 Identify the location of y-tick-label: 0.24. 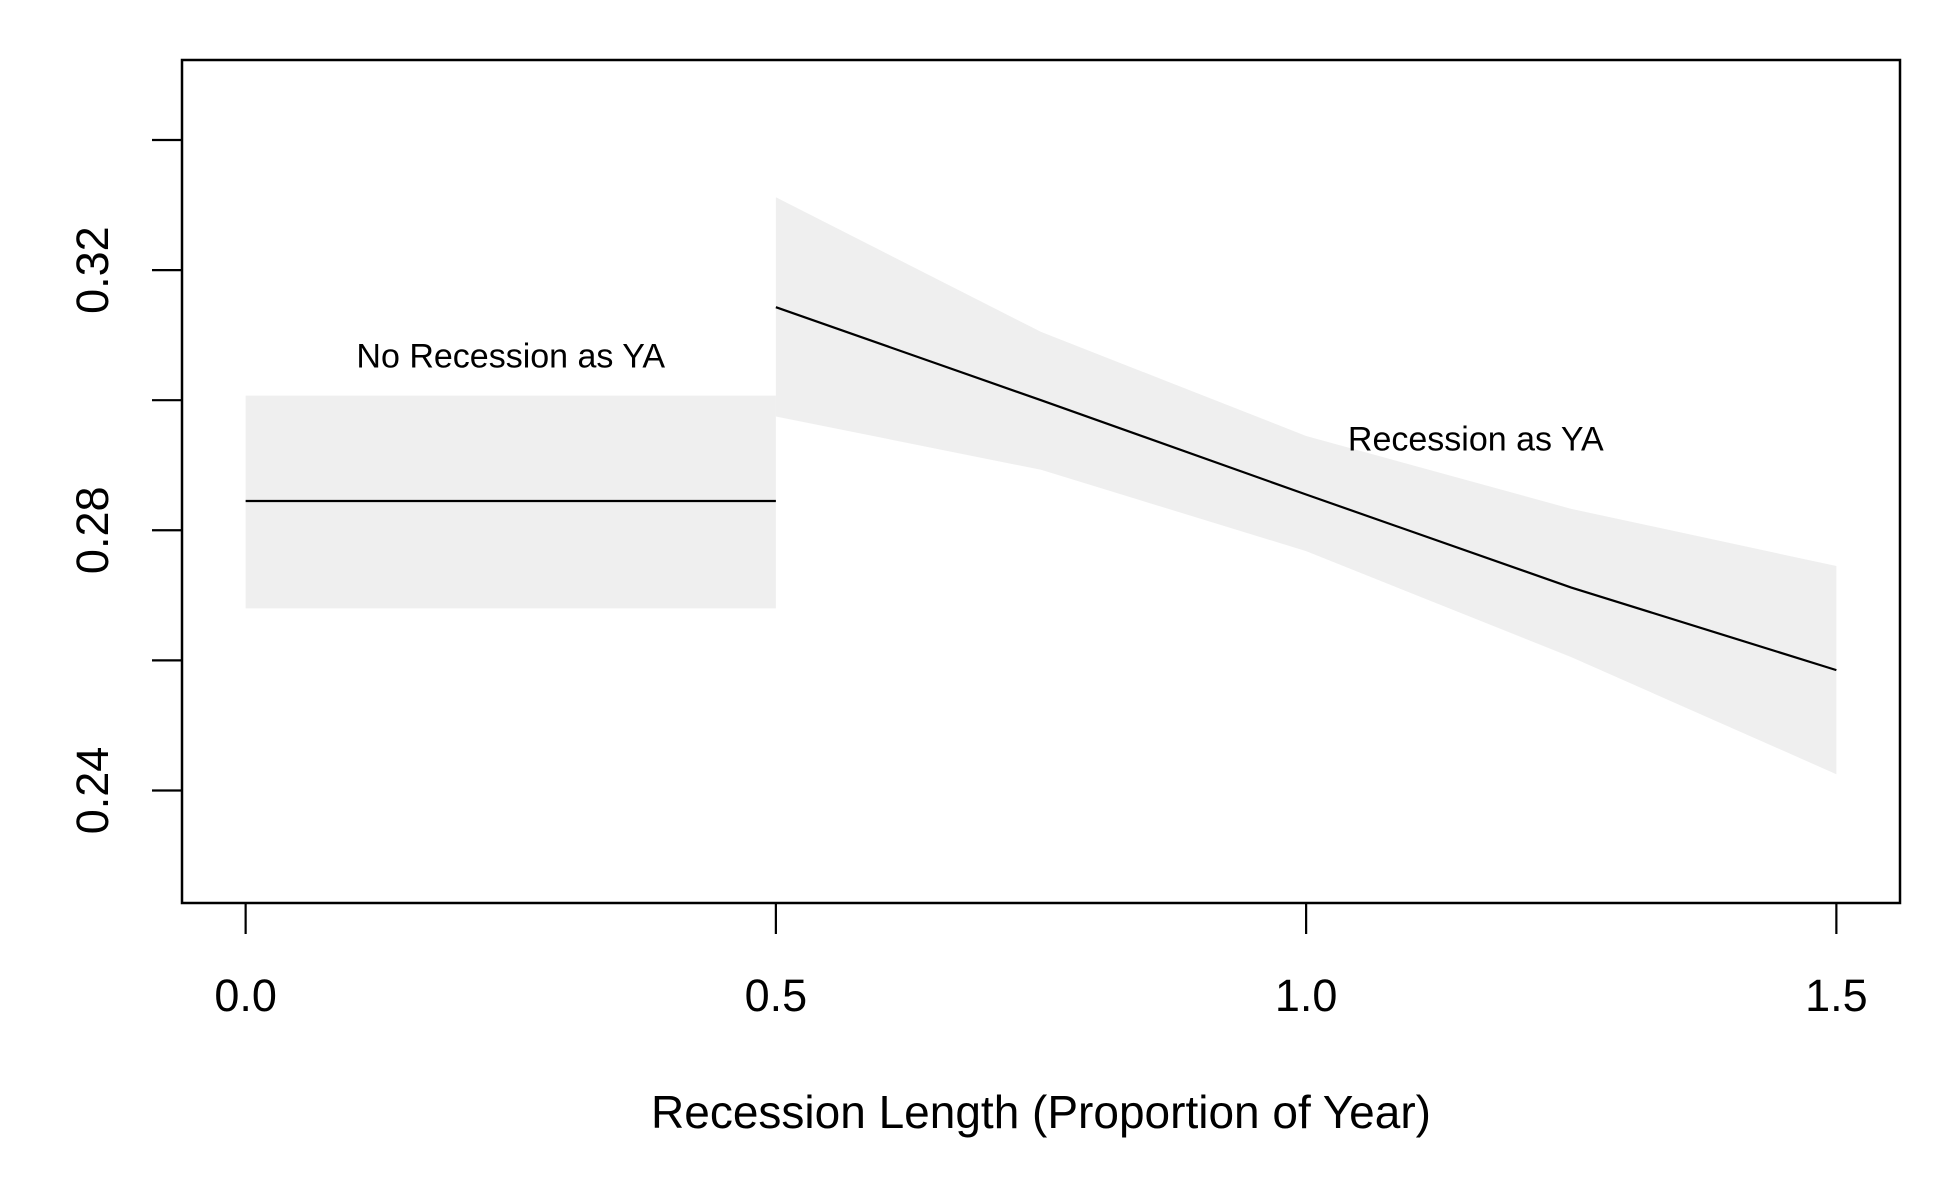
(92, 791).